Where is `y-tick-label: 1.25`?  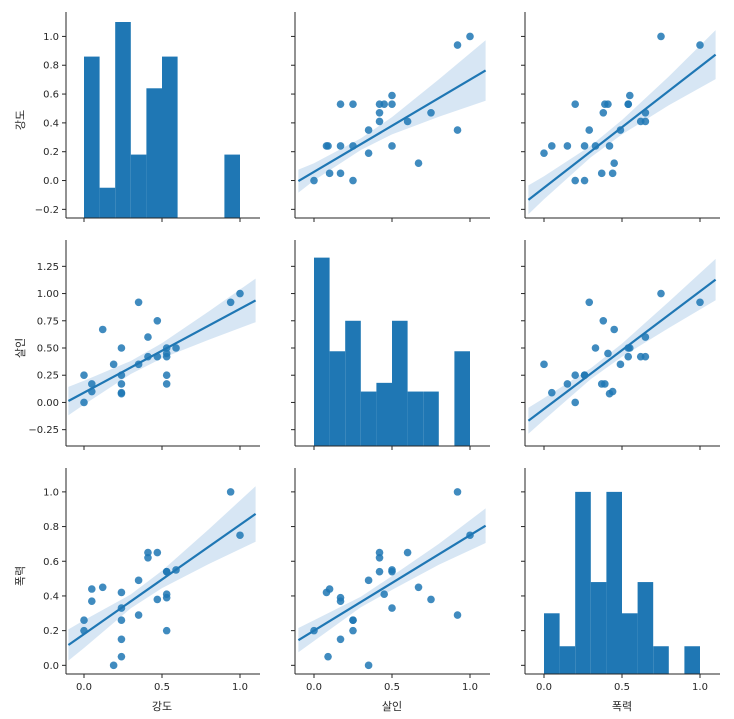
y-tick-label: 1.25 is located at coordinates (48, 267).